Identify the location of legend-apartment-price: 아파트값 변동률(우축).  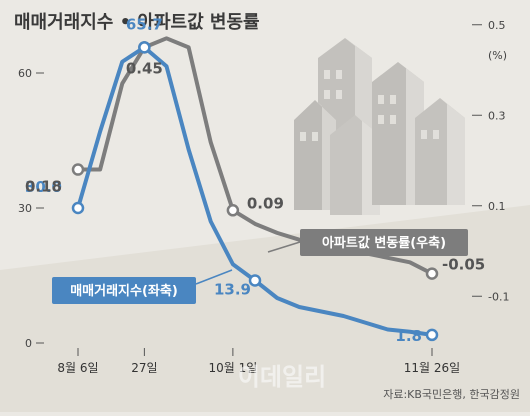
(384, 242).